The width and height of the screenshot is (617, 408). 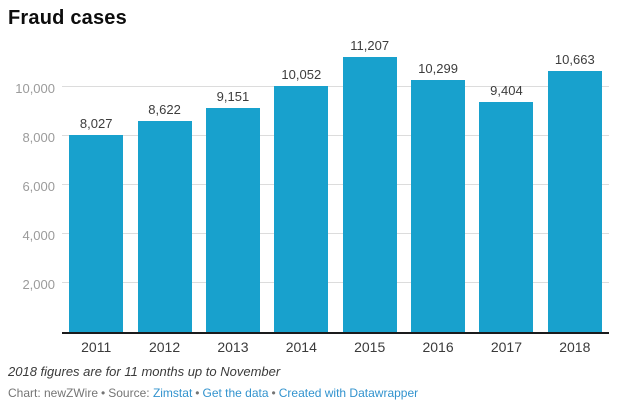 I want to click on bar-group: 8,622, so click(x=164, y=193).